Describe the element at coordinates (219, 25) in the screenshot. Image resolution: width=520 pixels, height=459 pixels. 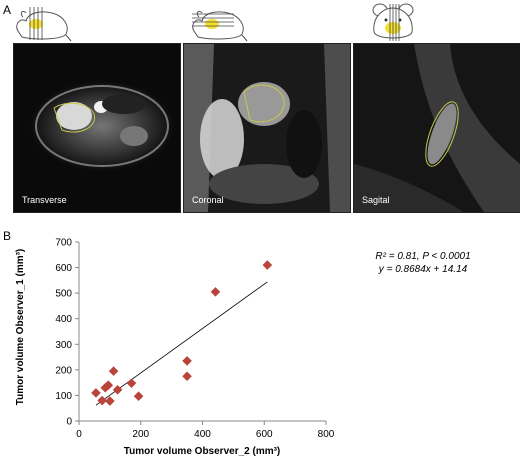
I see `mouse-coronal-icon` at that location.